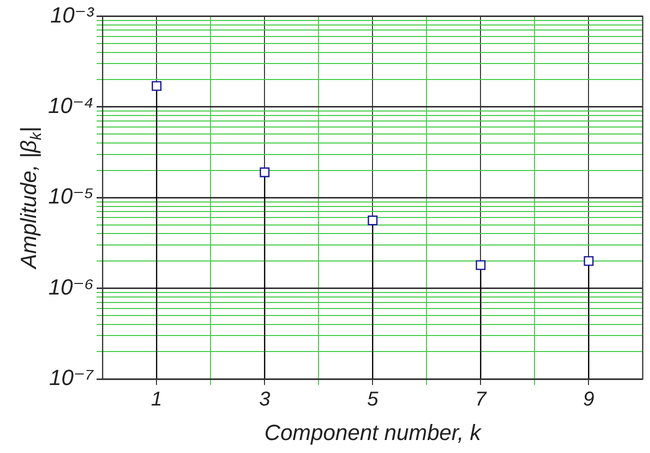  I want to click on y-axis-title: Amplitude, |βk|, so click(30, 198).